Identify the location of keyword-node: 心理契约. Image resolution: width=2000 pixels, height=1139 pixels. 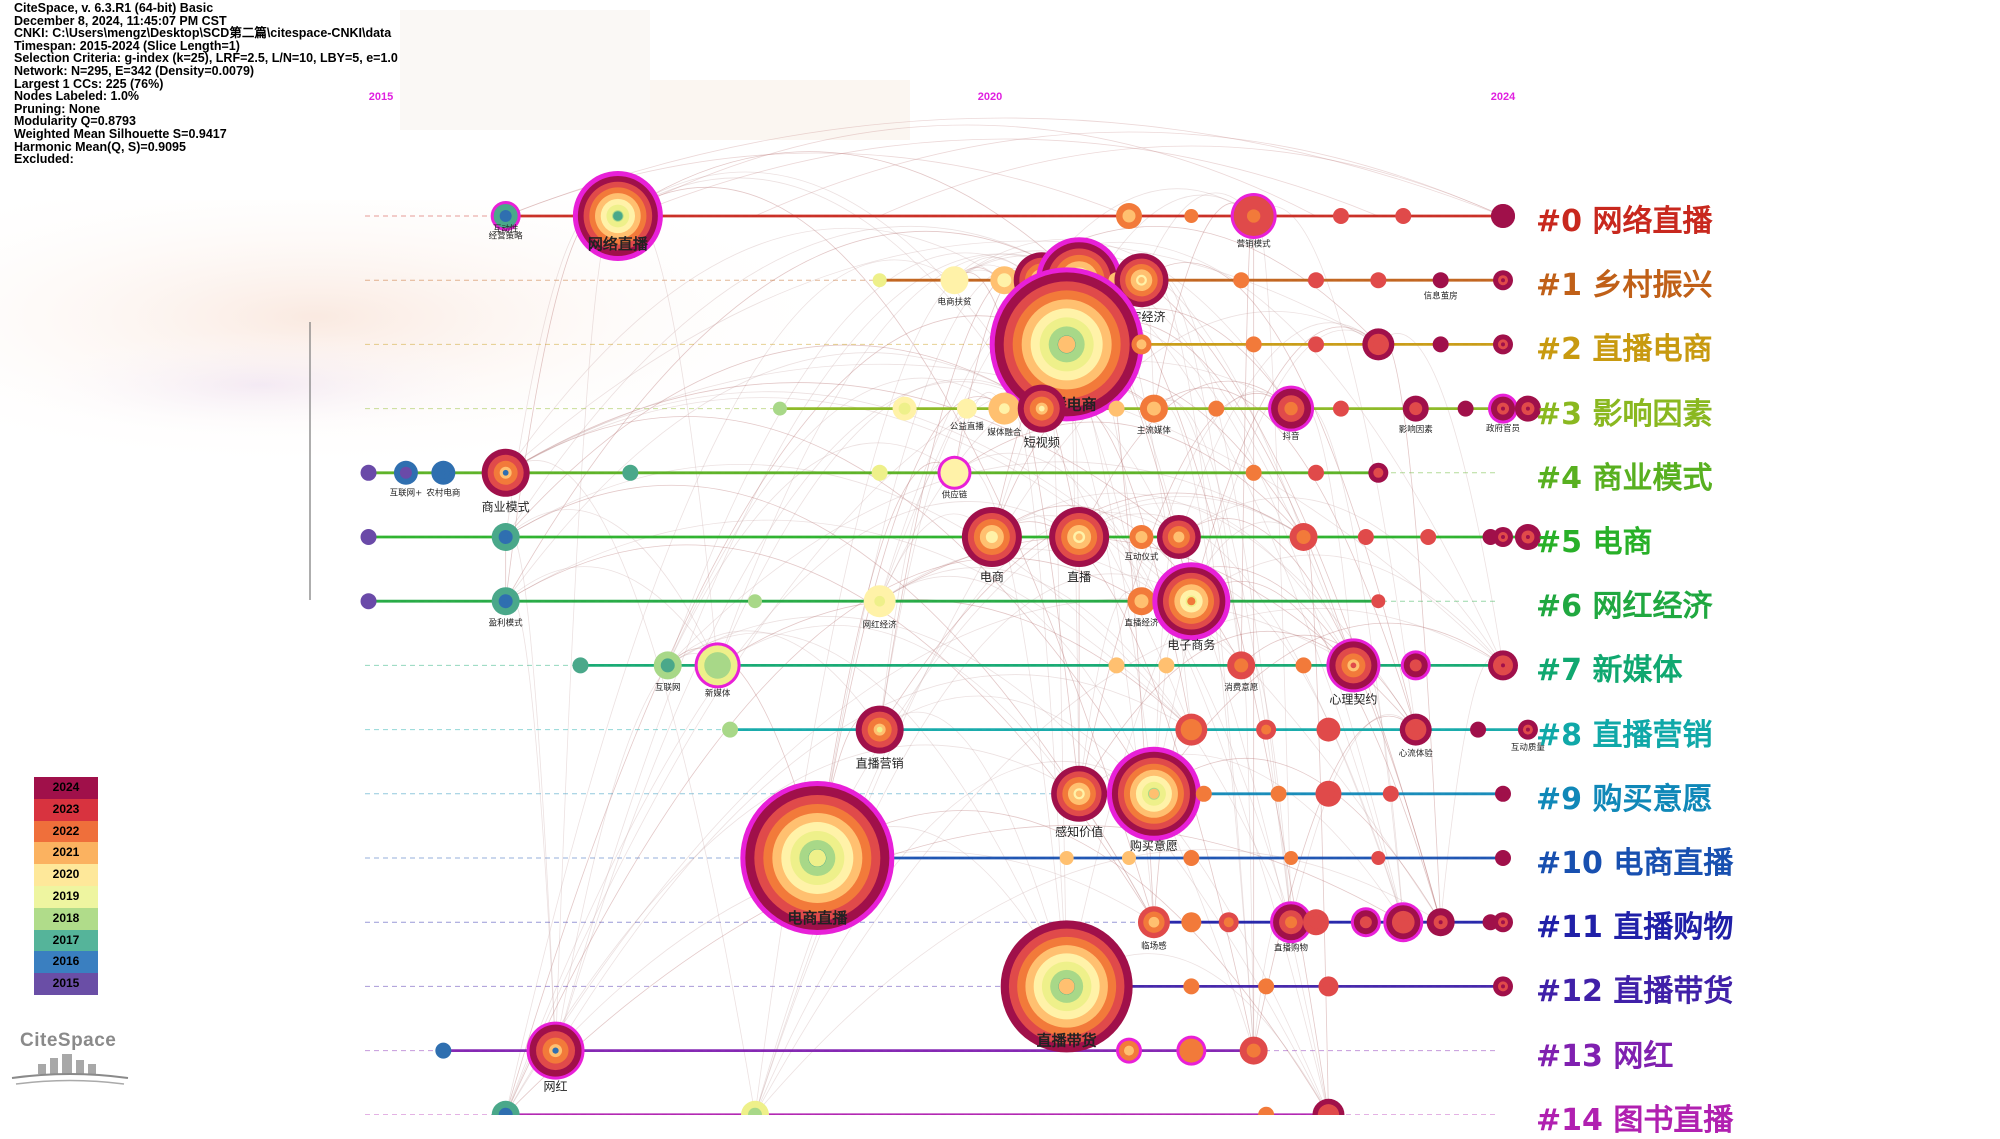
(1353, 672).